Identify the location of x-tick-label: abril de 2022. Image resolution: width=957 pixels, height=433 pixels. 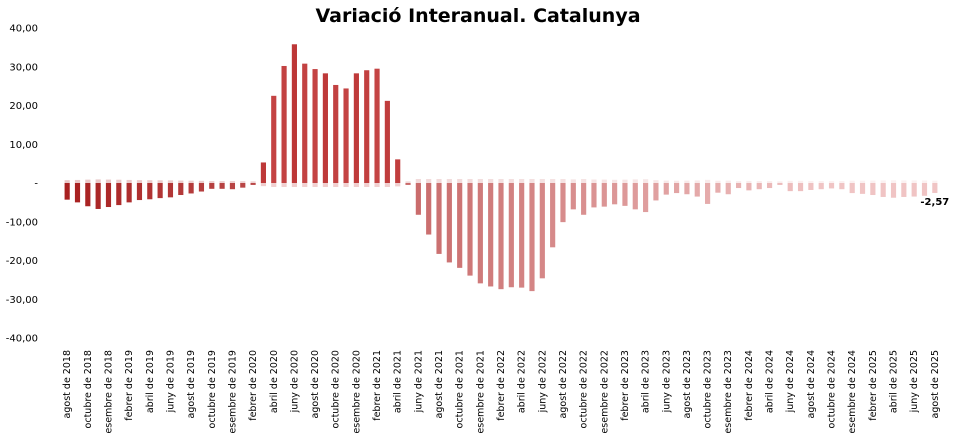
(522, 381).